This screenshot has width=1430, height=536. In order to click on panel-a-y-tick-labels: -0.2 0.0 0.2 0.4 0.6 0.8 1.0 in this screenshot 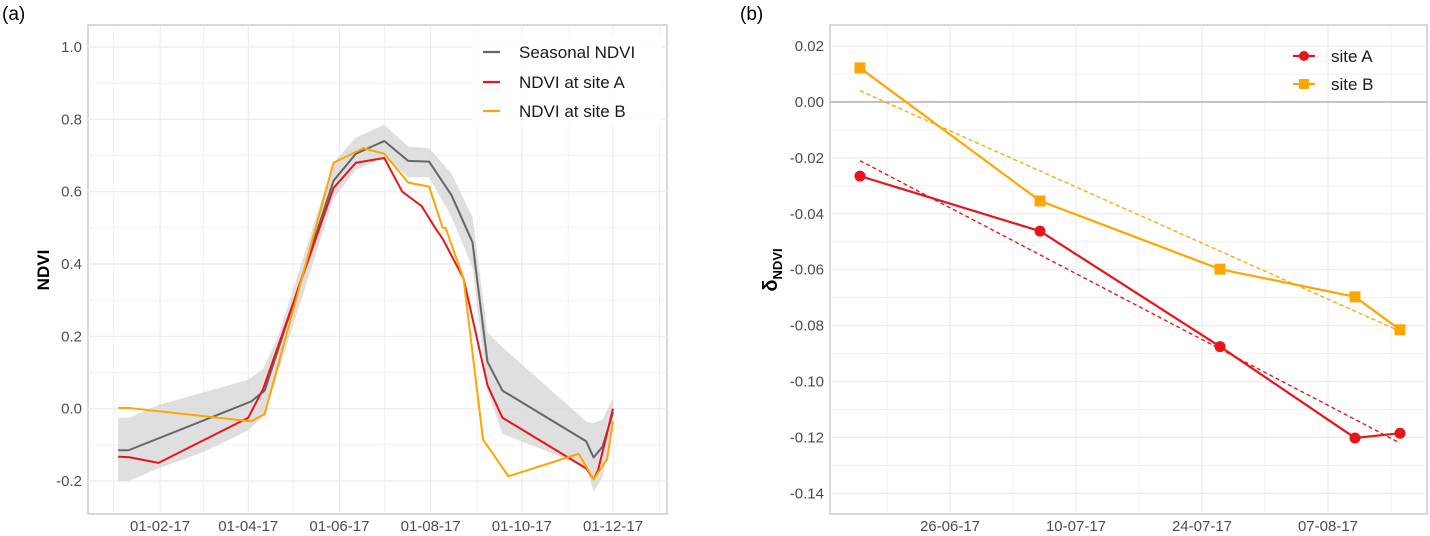, I will do `click(69, 264)`.